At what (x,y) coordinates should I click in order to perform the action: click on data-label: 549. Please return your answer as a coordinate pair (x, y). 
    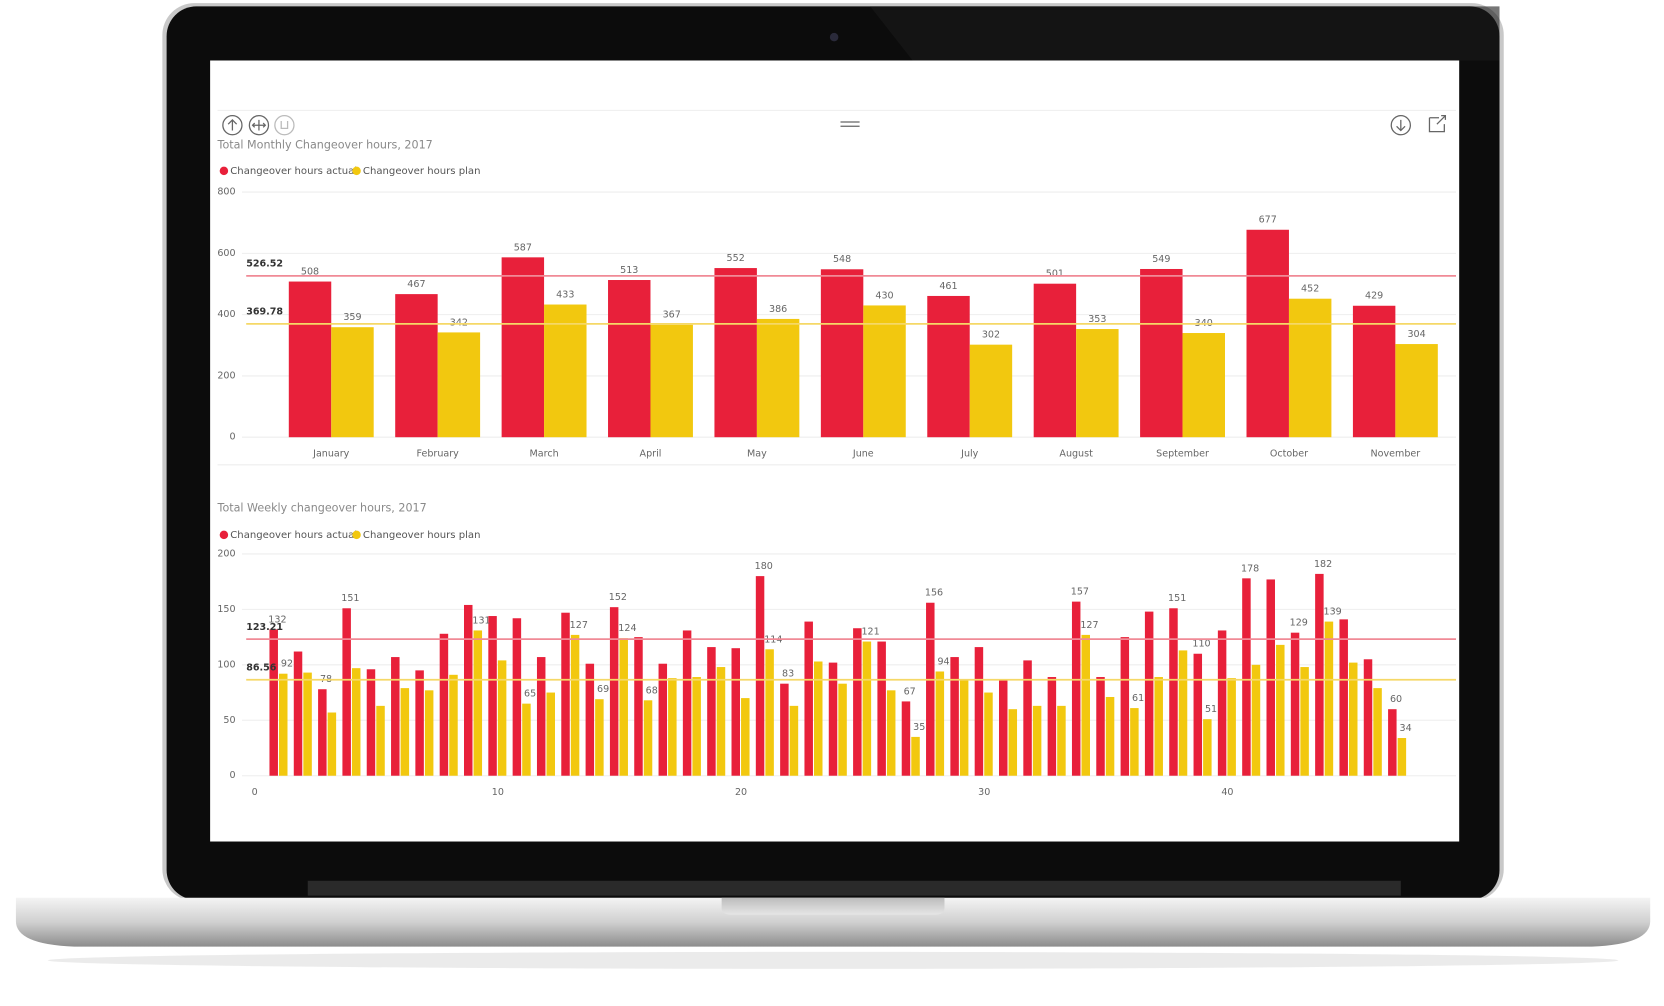
    Looking at the image, I should click on (1161, 259).